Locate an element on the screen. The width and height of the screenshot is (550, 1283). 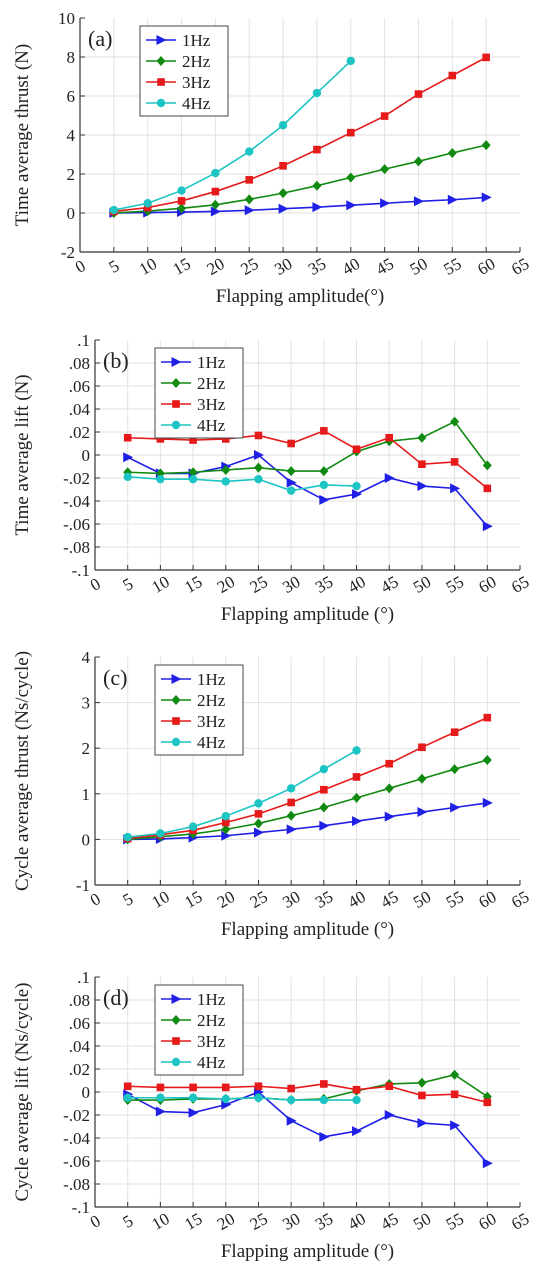
y-tick-label: -.04 is located at coordinates (76, 501).